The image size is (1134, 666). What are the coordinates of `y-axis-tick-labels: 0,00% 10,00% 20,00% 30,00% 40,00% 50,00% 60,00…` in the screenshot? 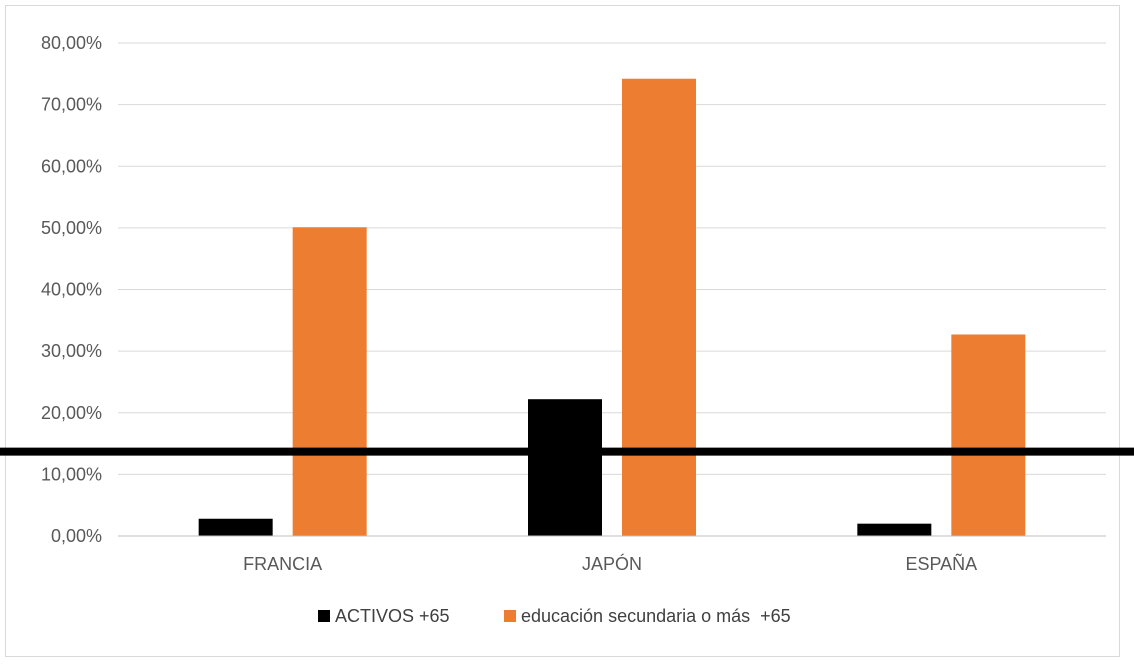 It's located at (71, 289).